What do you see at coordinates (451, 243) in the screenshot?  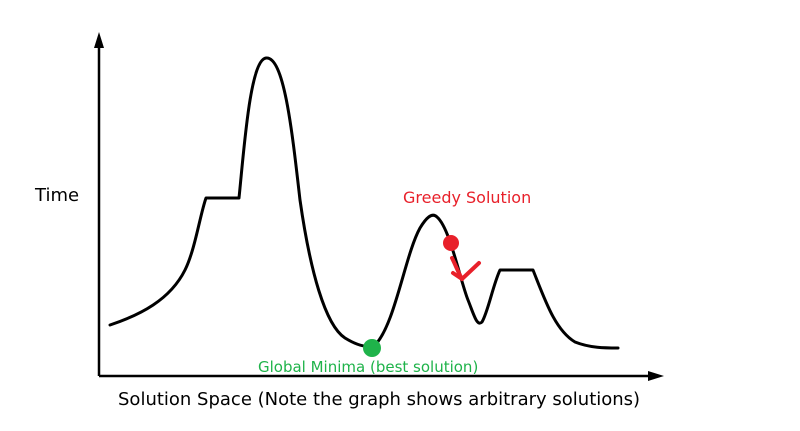 I see `greedy-solution-dot` at bounding box center [451, 243].